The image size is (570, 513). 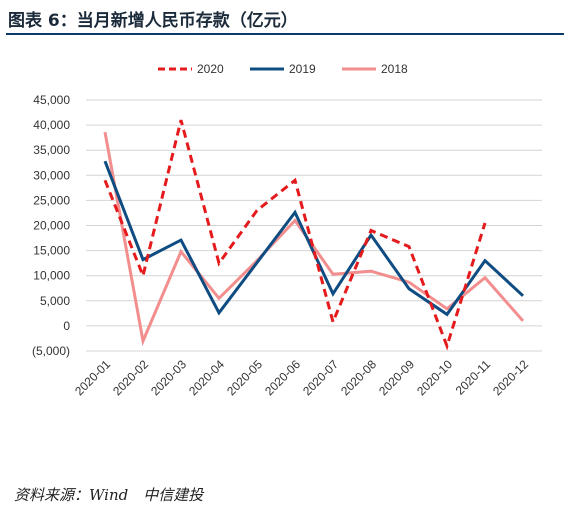 I want to click on y-tick-label: 15,000, so click(x=51, y=251).